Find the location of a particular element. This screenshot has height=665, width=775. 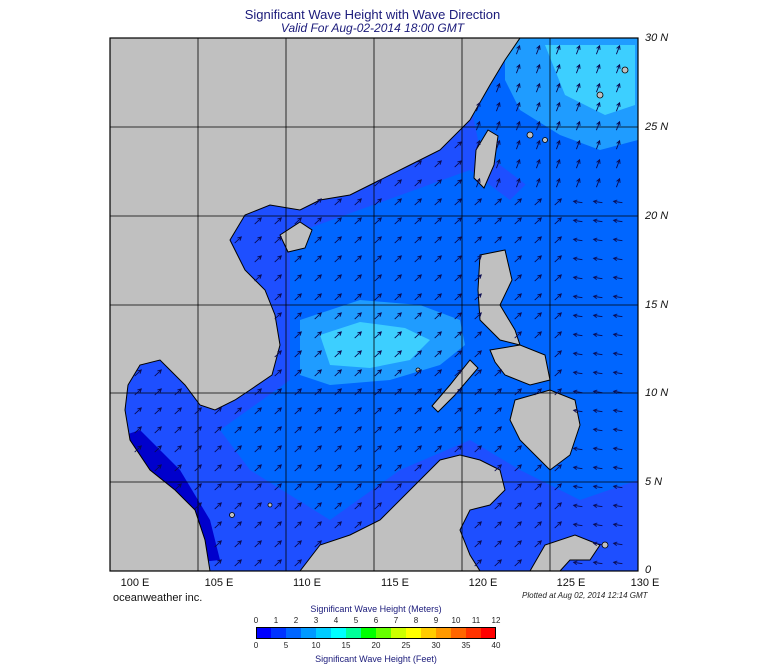

credit-text: oceanweather inc. is located at coordinates (158, 598).